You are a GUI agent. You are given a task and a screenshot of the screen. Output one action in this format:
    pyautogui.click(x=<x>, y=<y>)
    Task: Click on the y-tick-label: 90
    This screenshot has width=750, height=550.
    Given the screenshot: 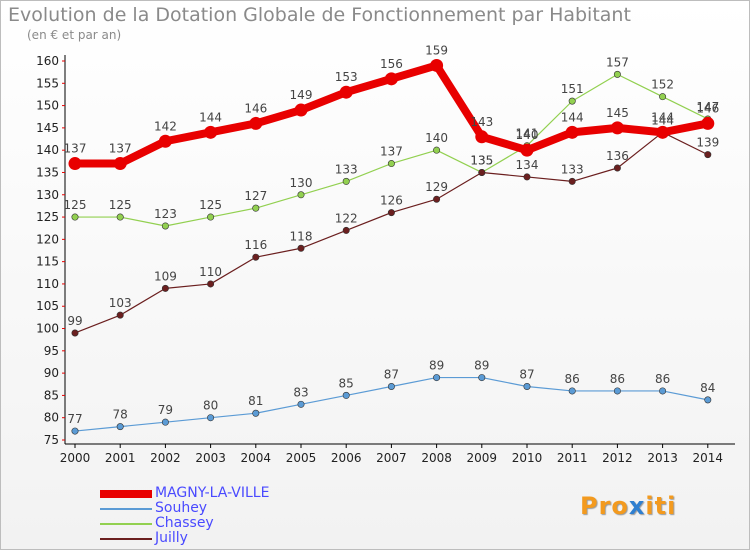 What is the action you would take?
    pyautogui.click(x=51, y=373)
    